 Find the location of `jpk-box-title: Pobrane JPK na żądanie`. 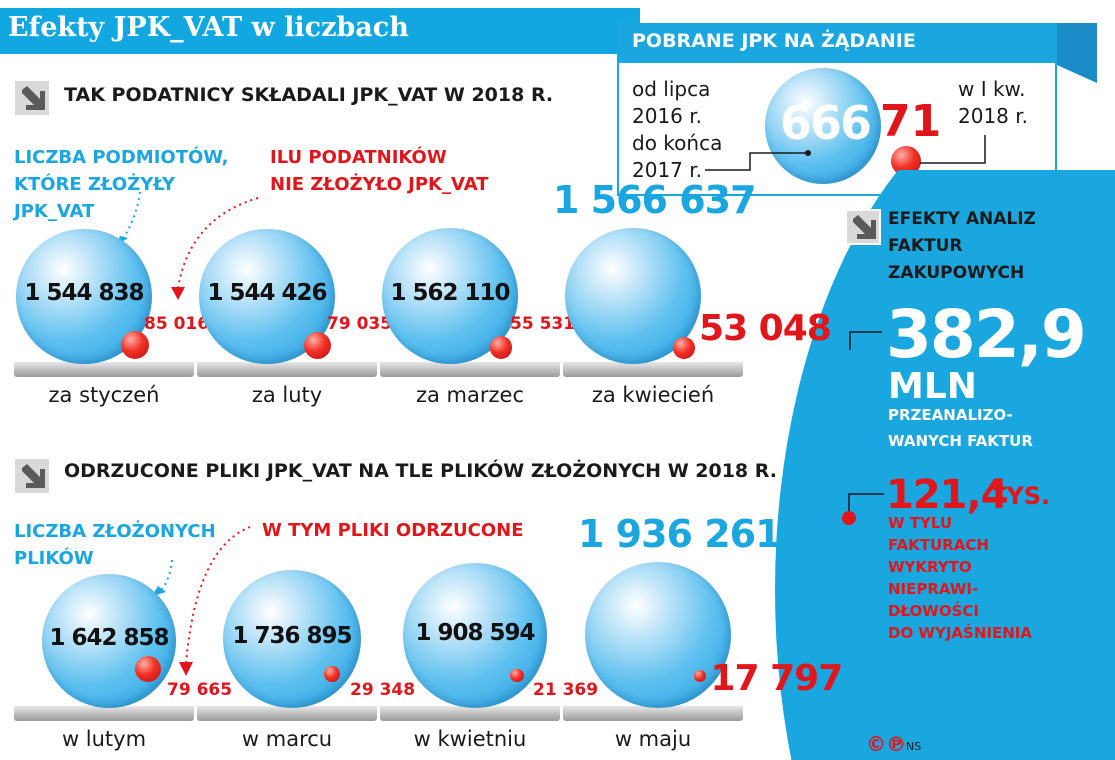

jpk-box-title: Pobrane JPK na żądanie is located at coordinates (774, 41).